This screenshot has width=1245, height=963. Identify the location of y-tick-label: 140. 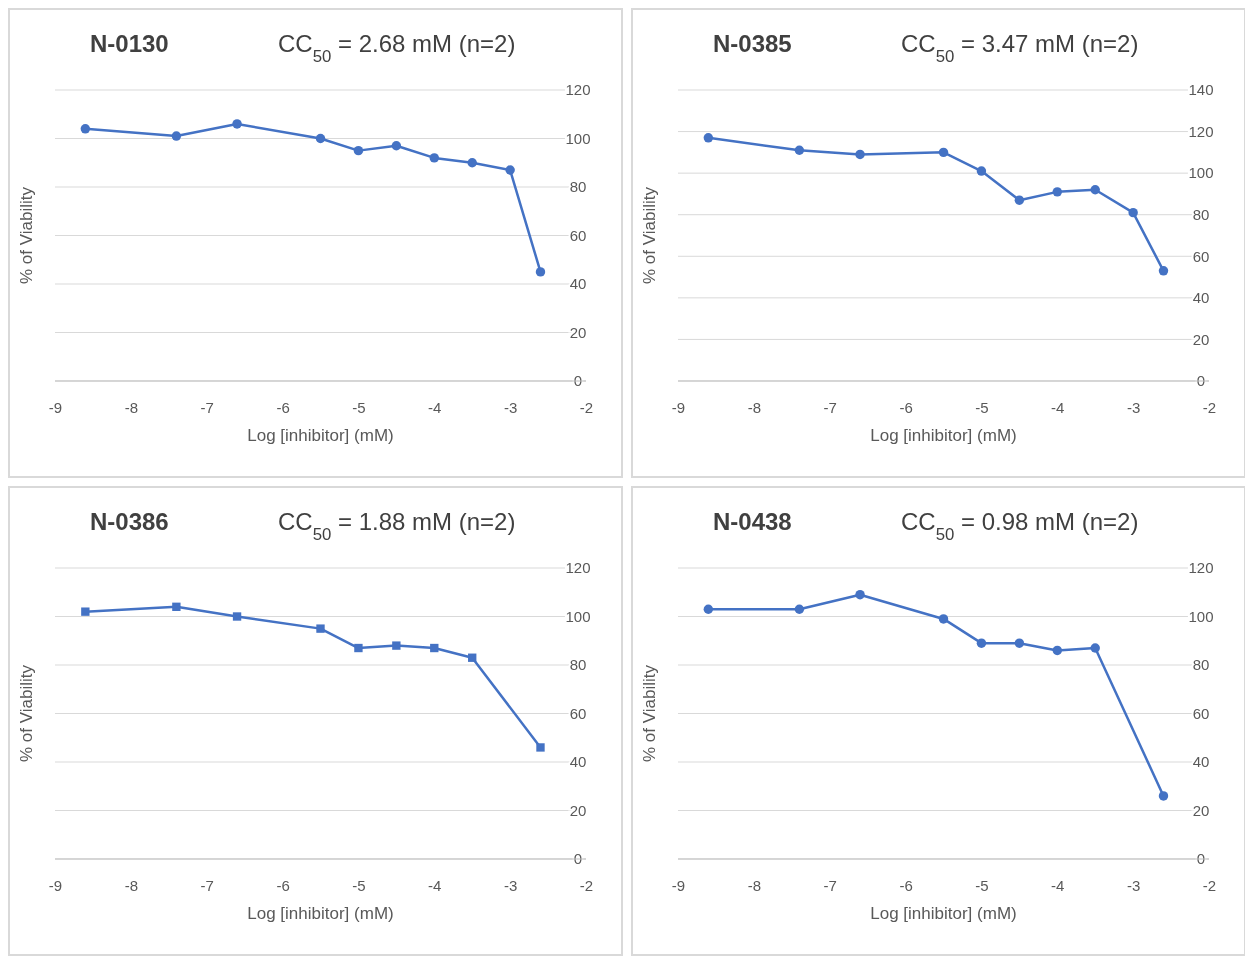
(1201, 90).